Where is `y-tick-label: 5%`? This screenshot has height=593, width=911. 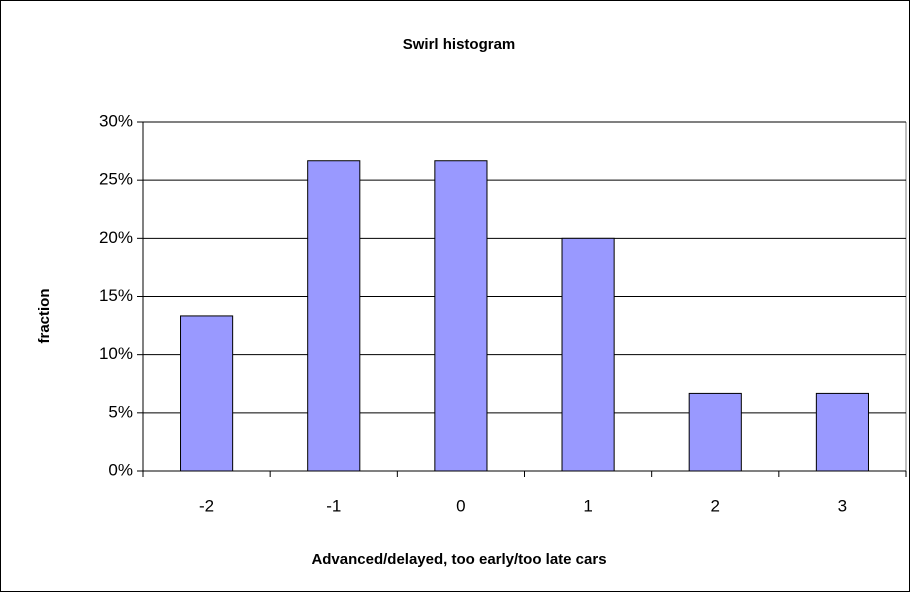
y-tick-label: 5% is located at coordinates (120, 411).